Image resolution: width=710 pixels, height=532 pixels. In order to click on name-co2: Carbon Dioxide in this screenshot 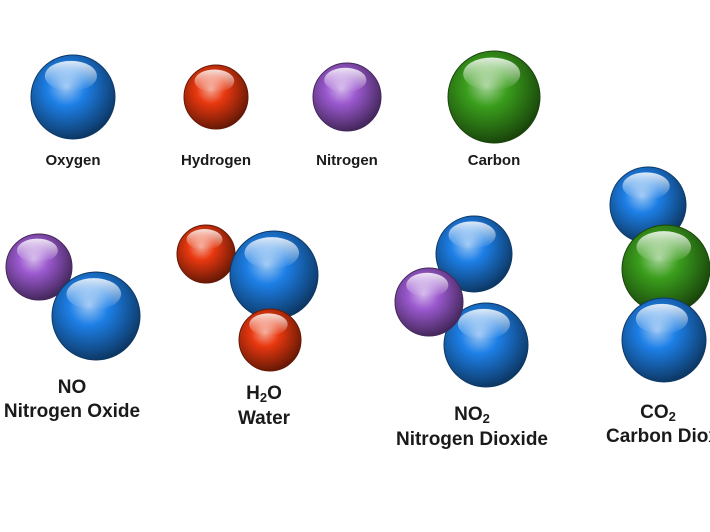, I will do `click(658, 436)`.